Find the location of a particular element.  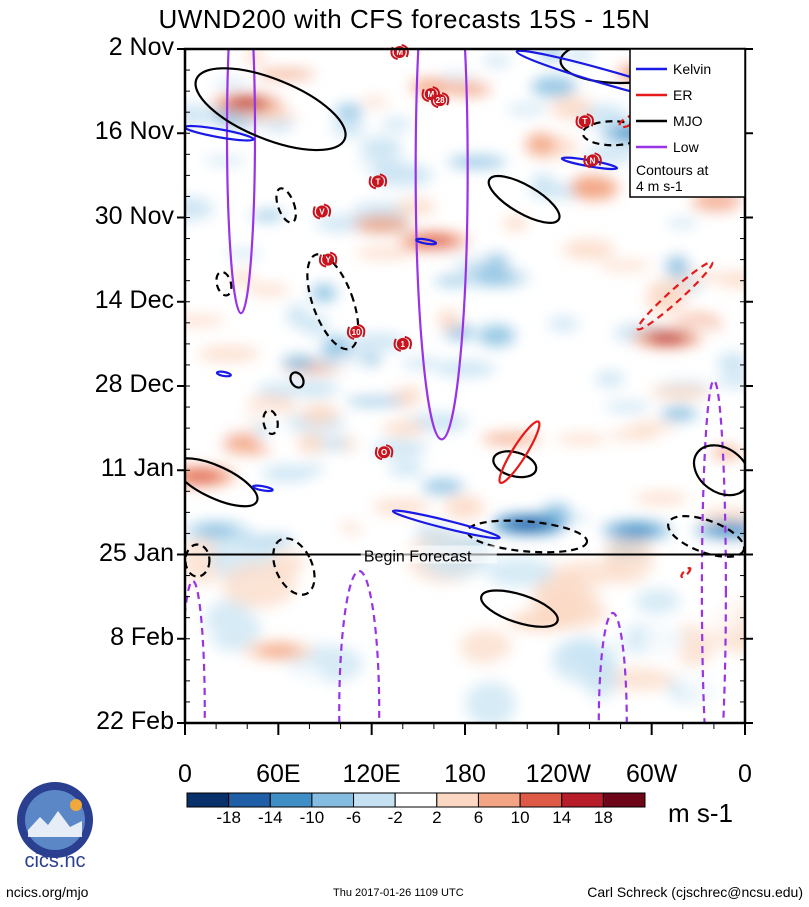

legend-label: MJO is located at coordinates (688, 121).